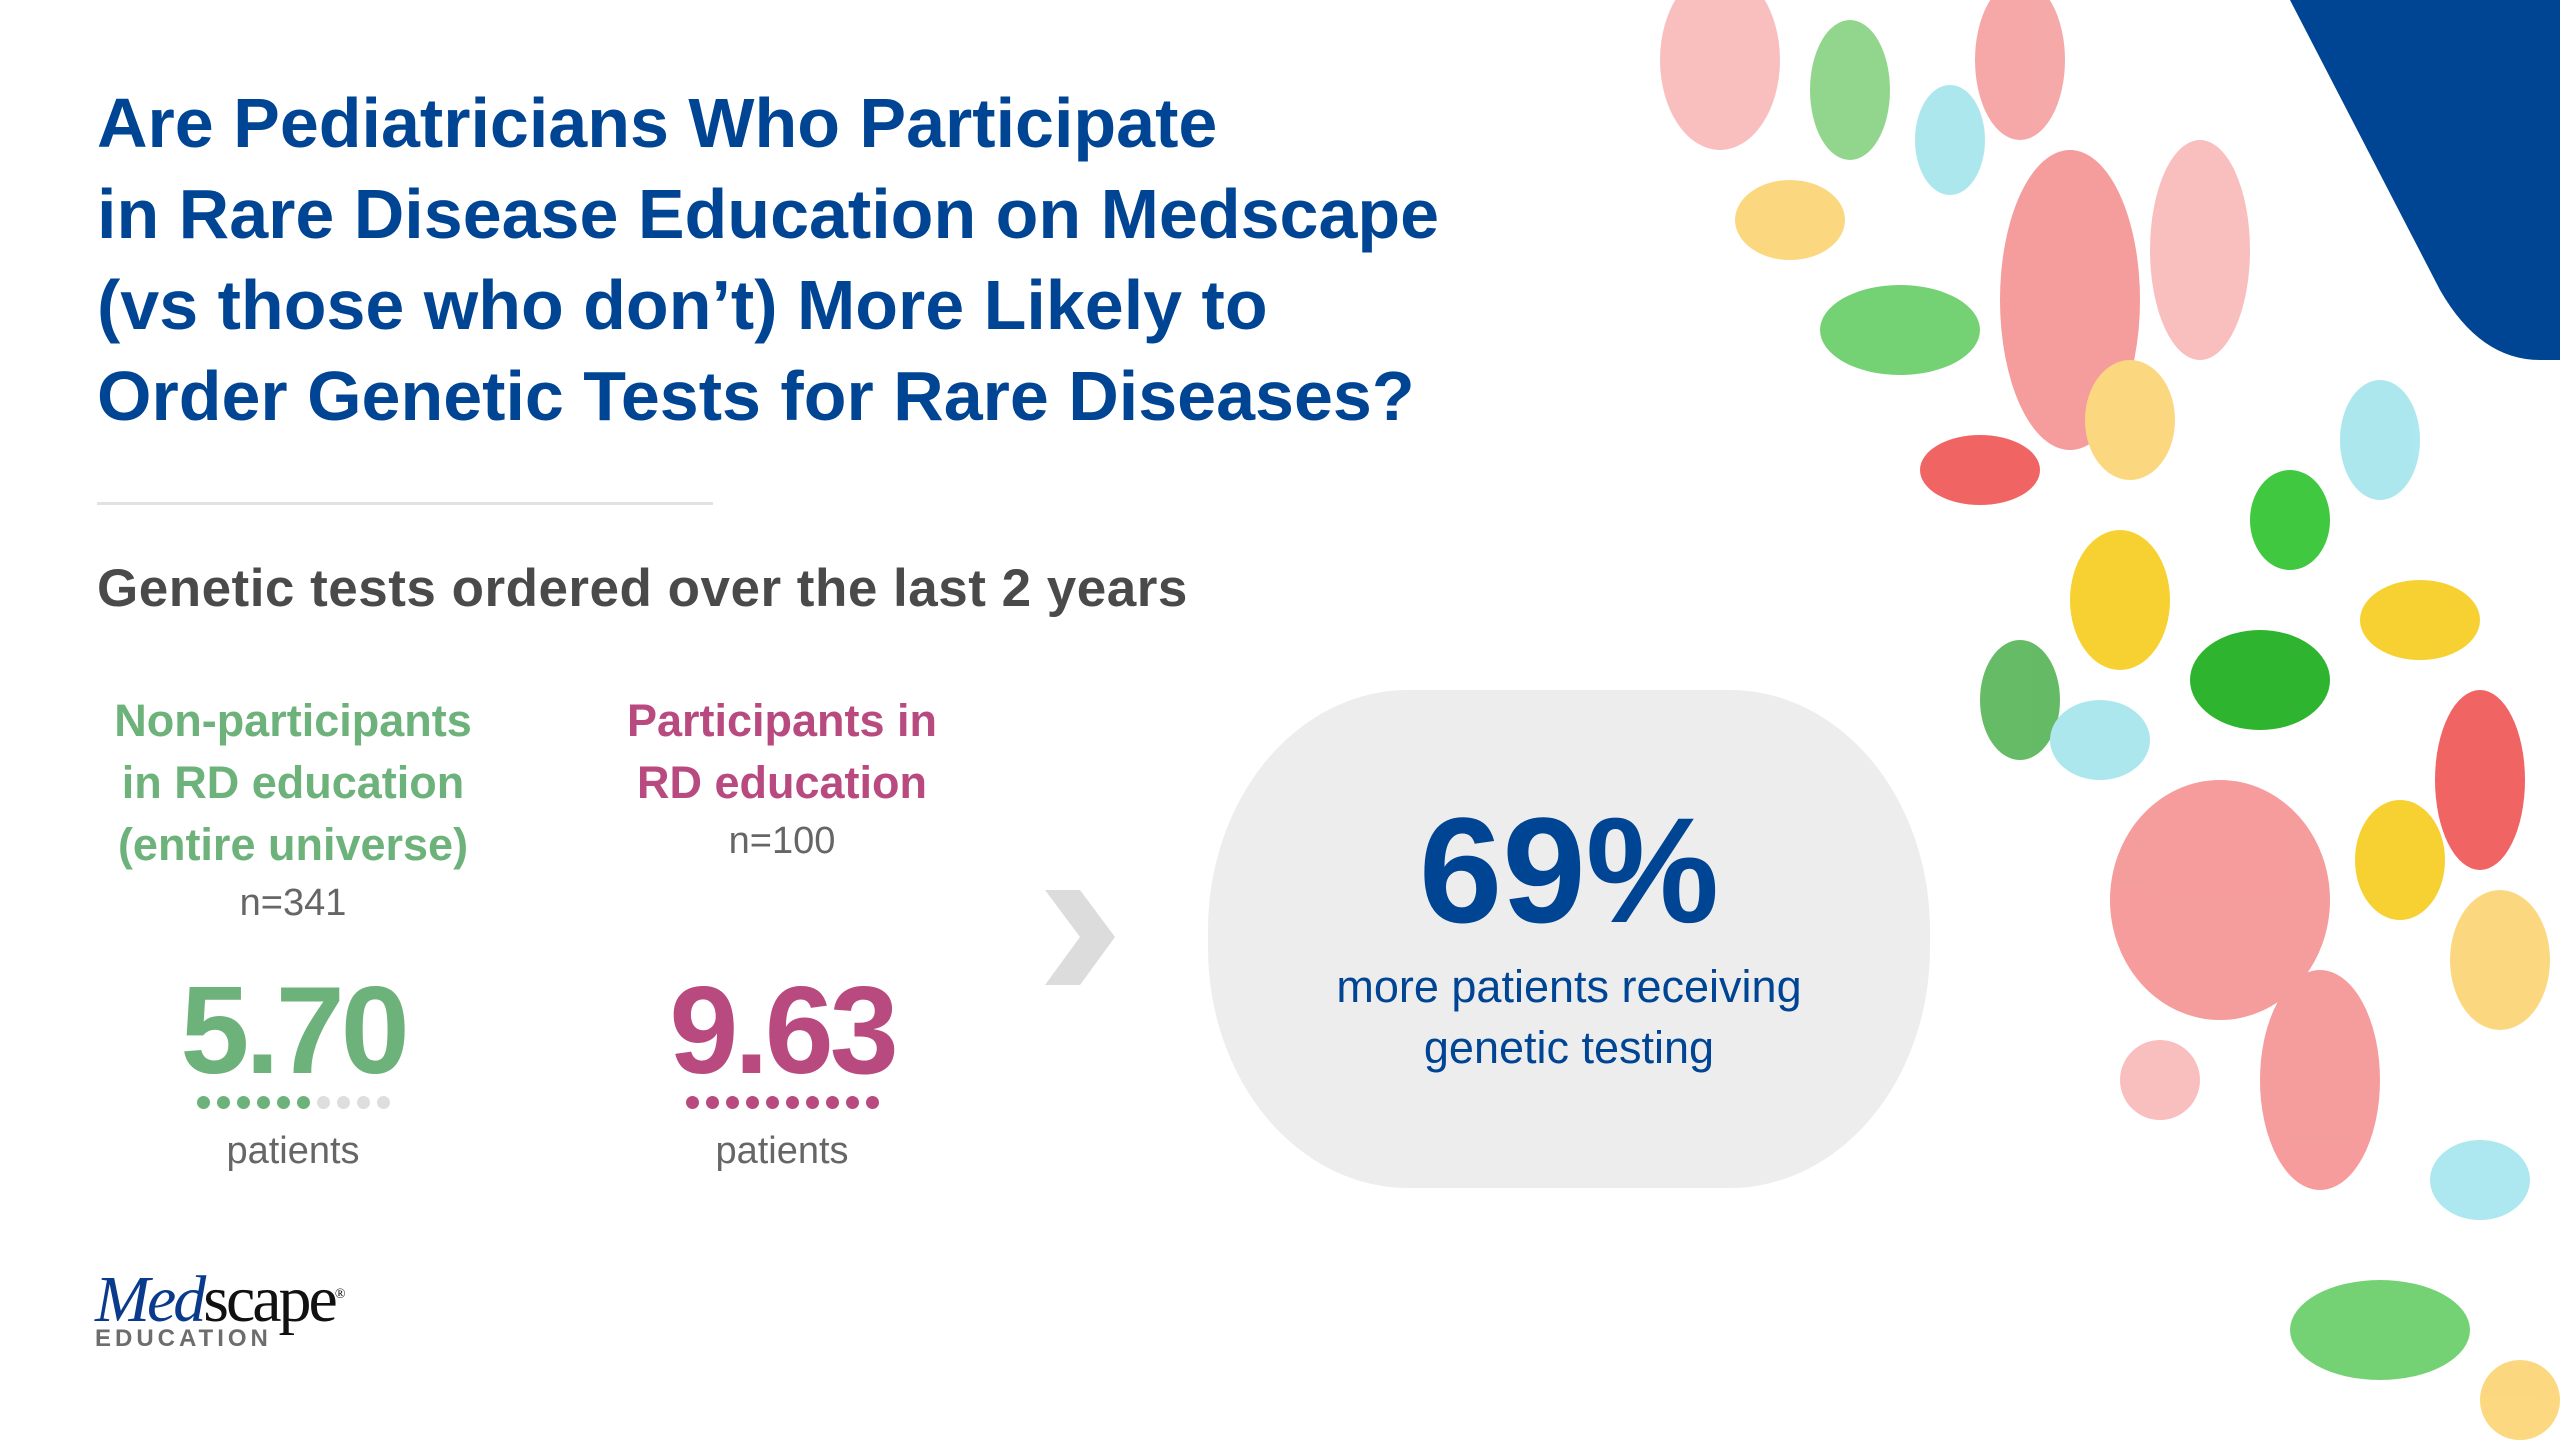 This screenshot has height=1440, width=2560. I want to click on label-line: RD education, so click(782, 782).